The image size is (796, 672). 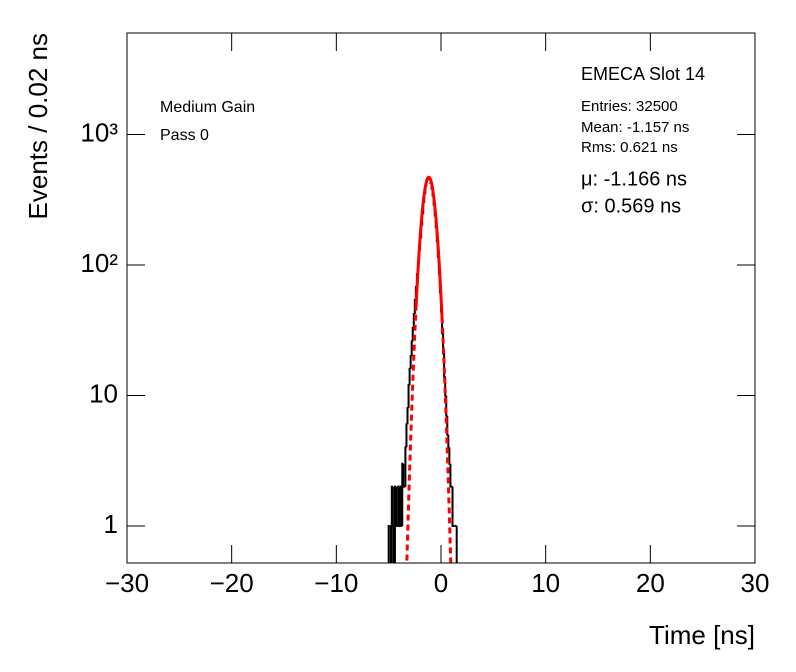 What do you see at coordinates (99, 132) in the screenshot?
I see `y-tick-label: 10³` at bounding box center [99, 132].